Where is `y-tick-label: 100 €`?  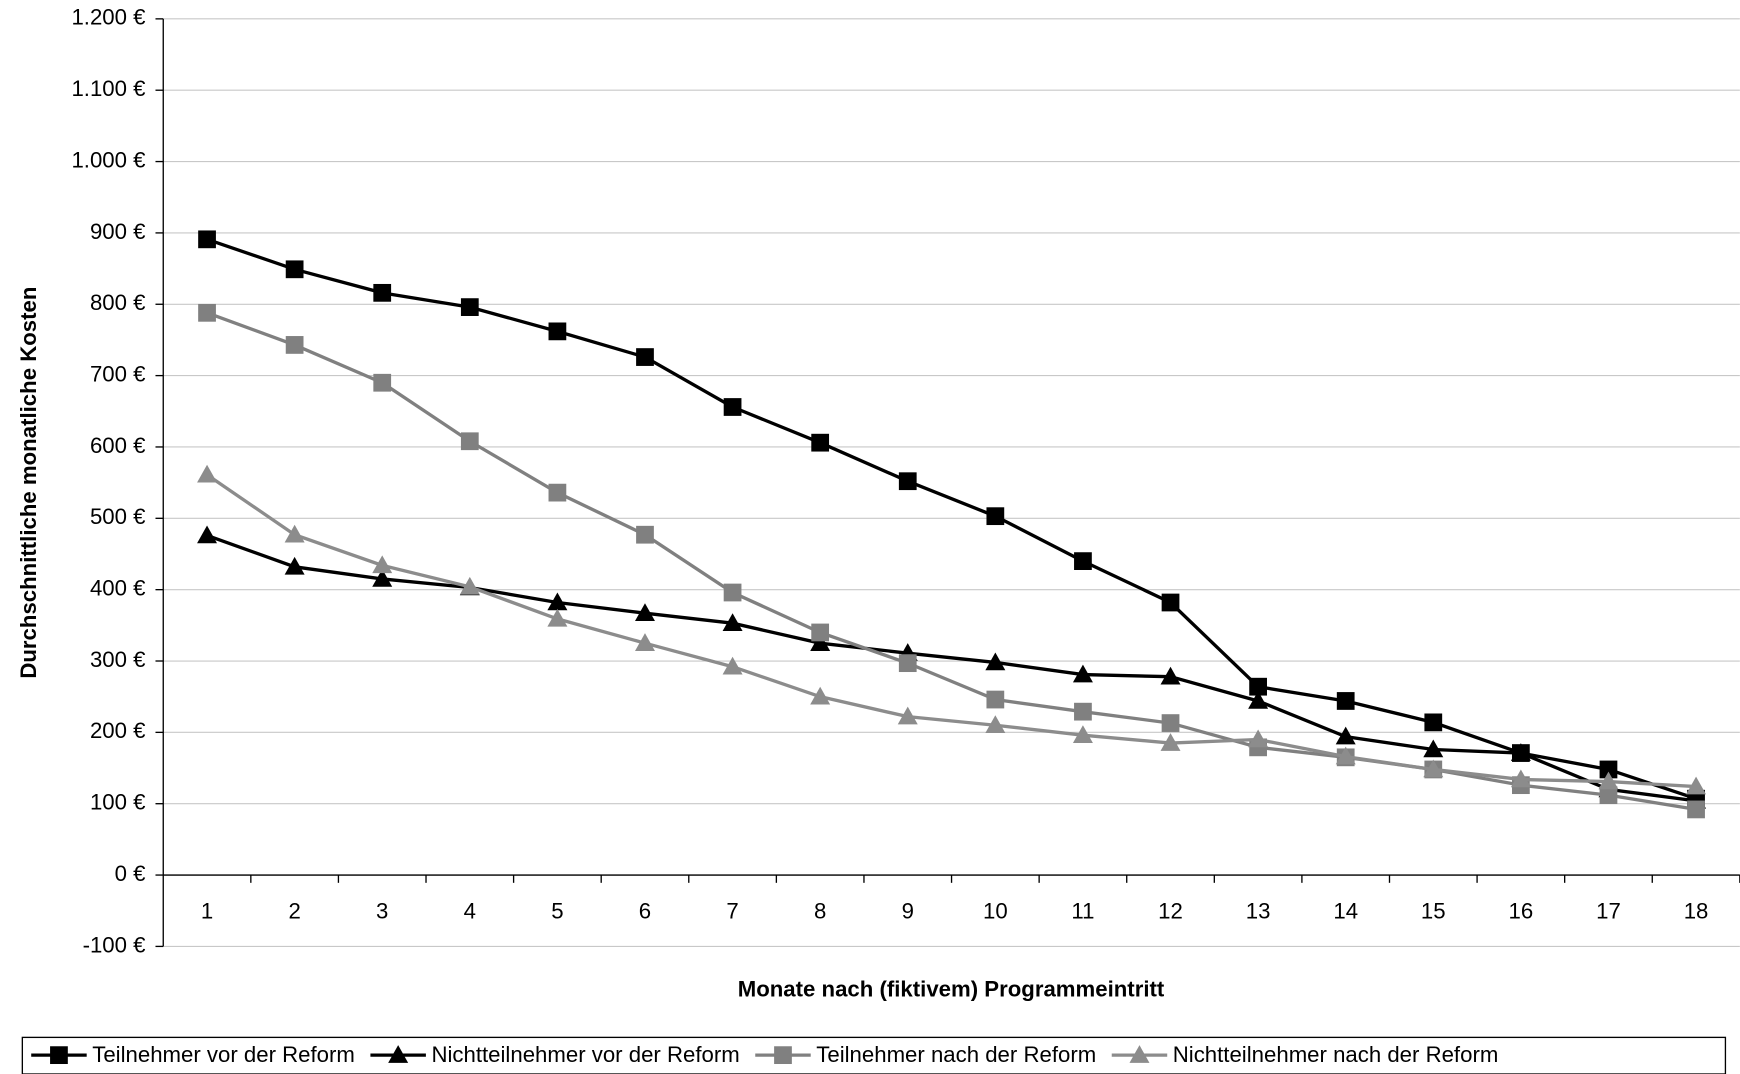 y-tick-label: 100 € is located at coordinates (118, 802).